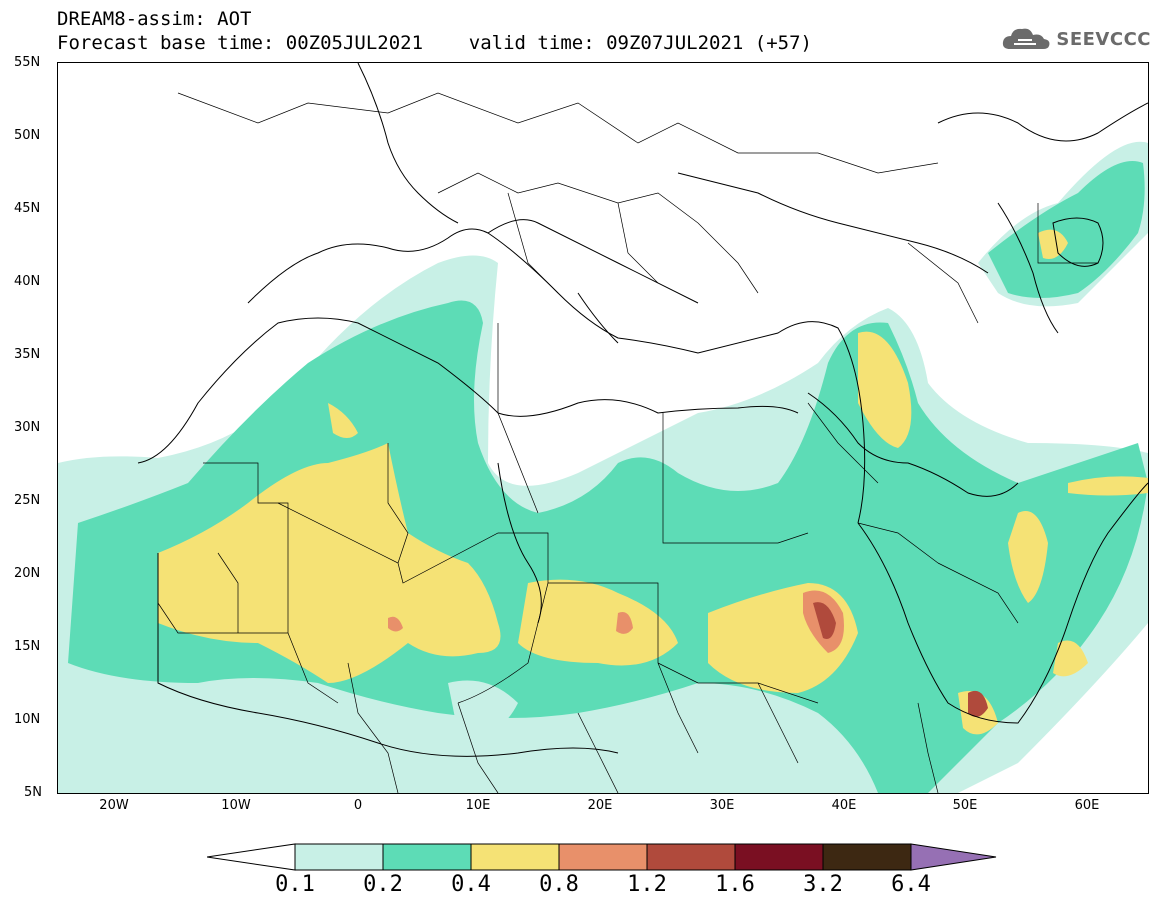 The width and height of the screenshot is (1165, 905). What do you see at coordinates (1026, 38) in the screenshot?
I see `cloud-icon` at bounding box center [1026, 38].